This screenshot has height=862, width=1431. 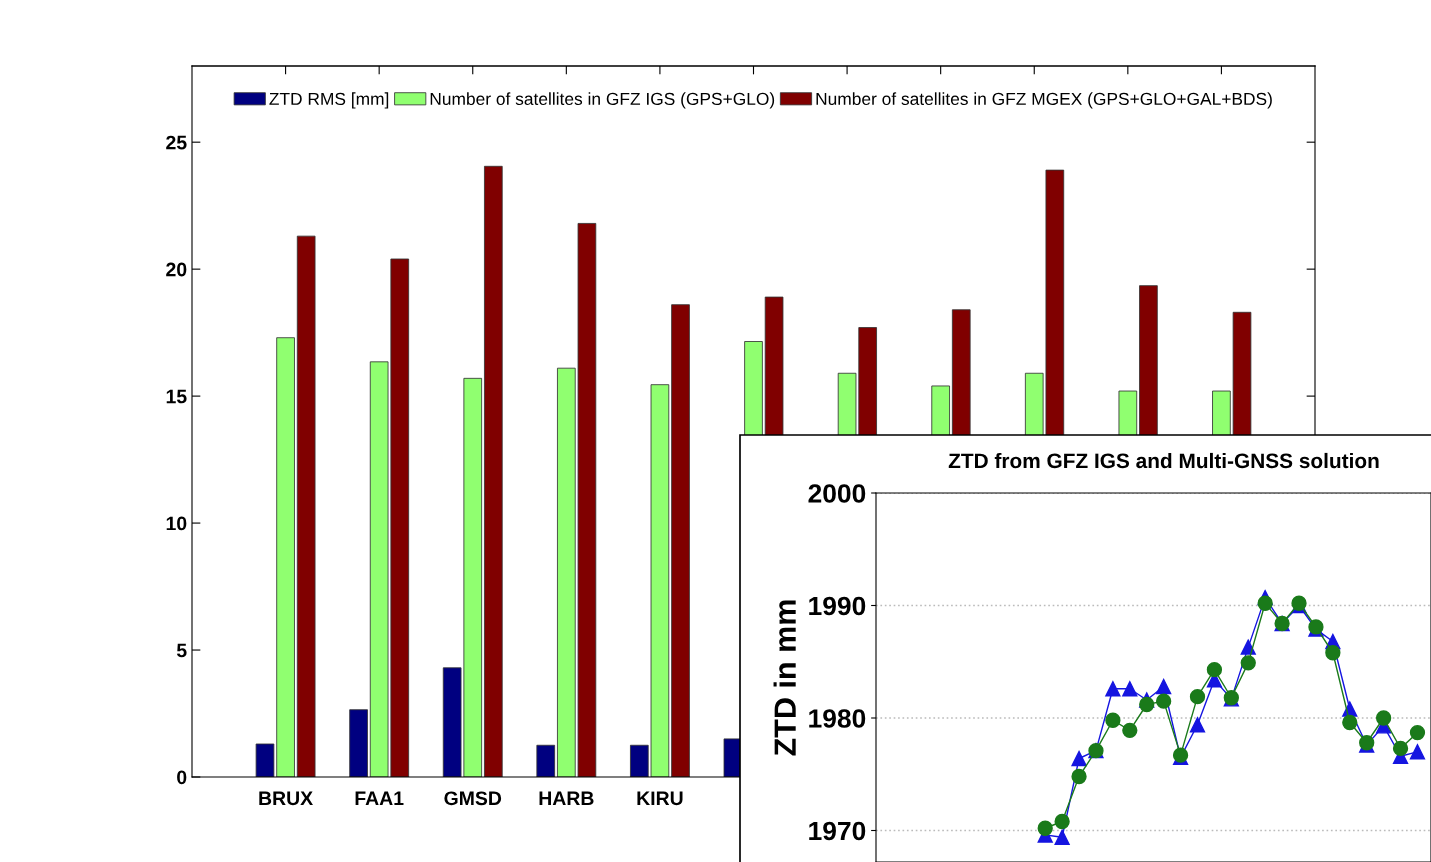 I want to click on y-tick-label: 1970, so click(x=837, y=831).